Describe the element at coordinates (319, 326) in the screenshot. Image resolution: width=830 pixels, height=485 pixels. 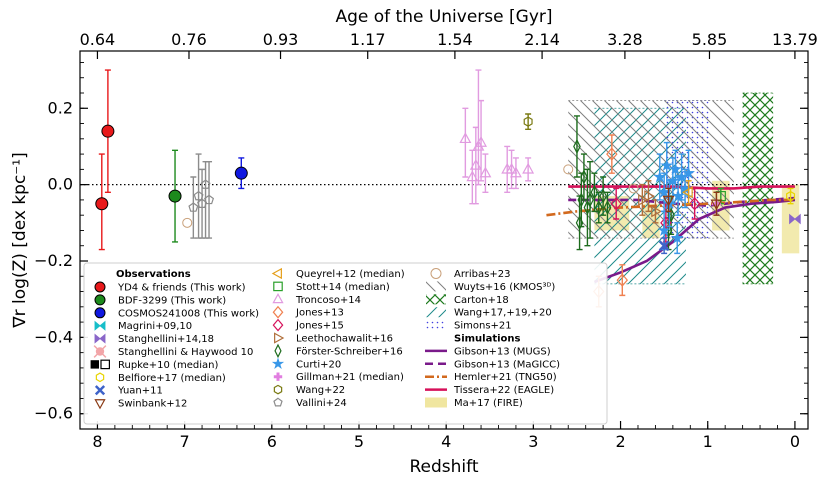
I see `legend-entry-label: Jones+15` at that location.